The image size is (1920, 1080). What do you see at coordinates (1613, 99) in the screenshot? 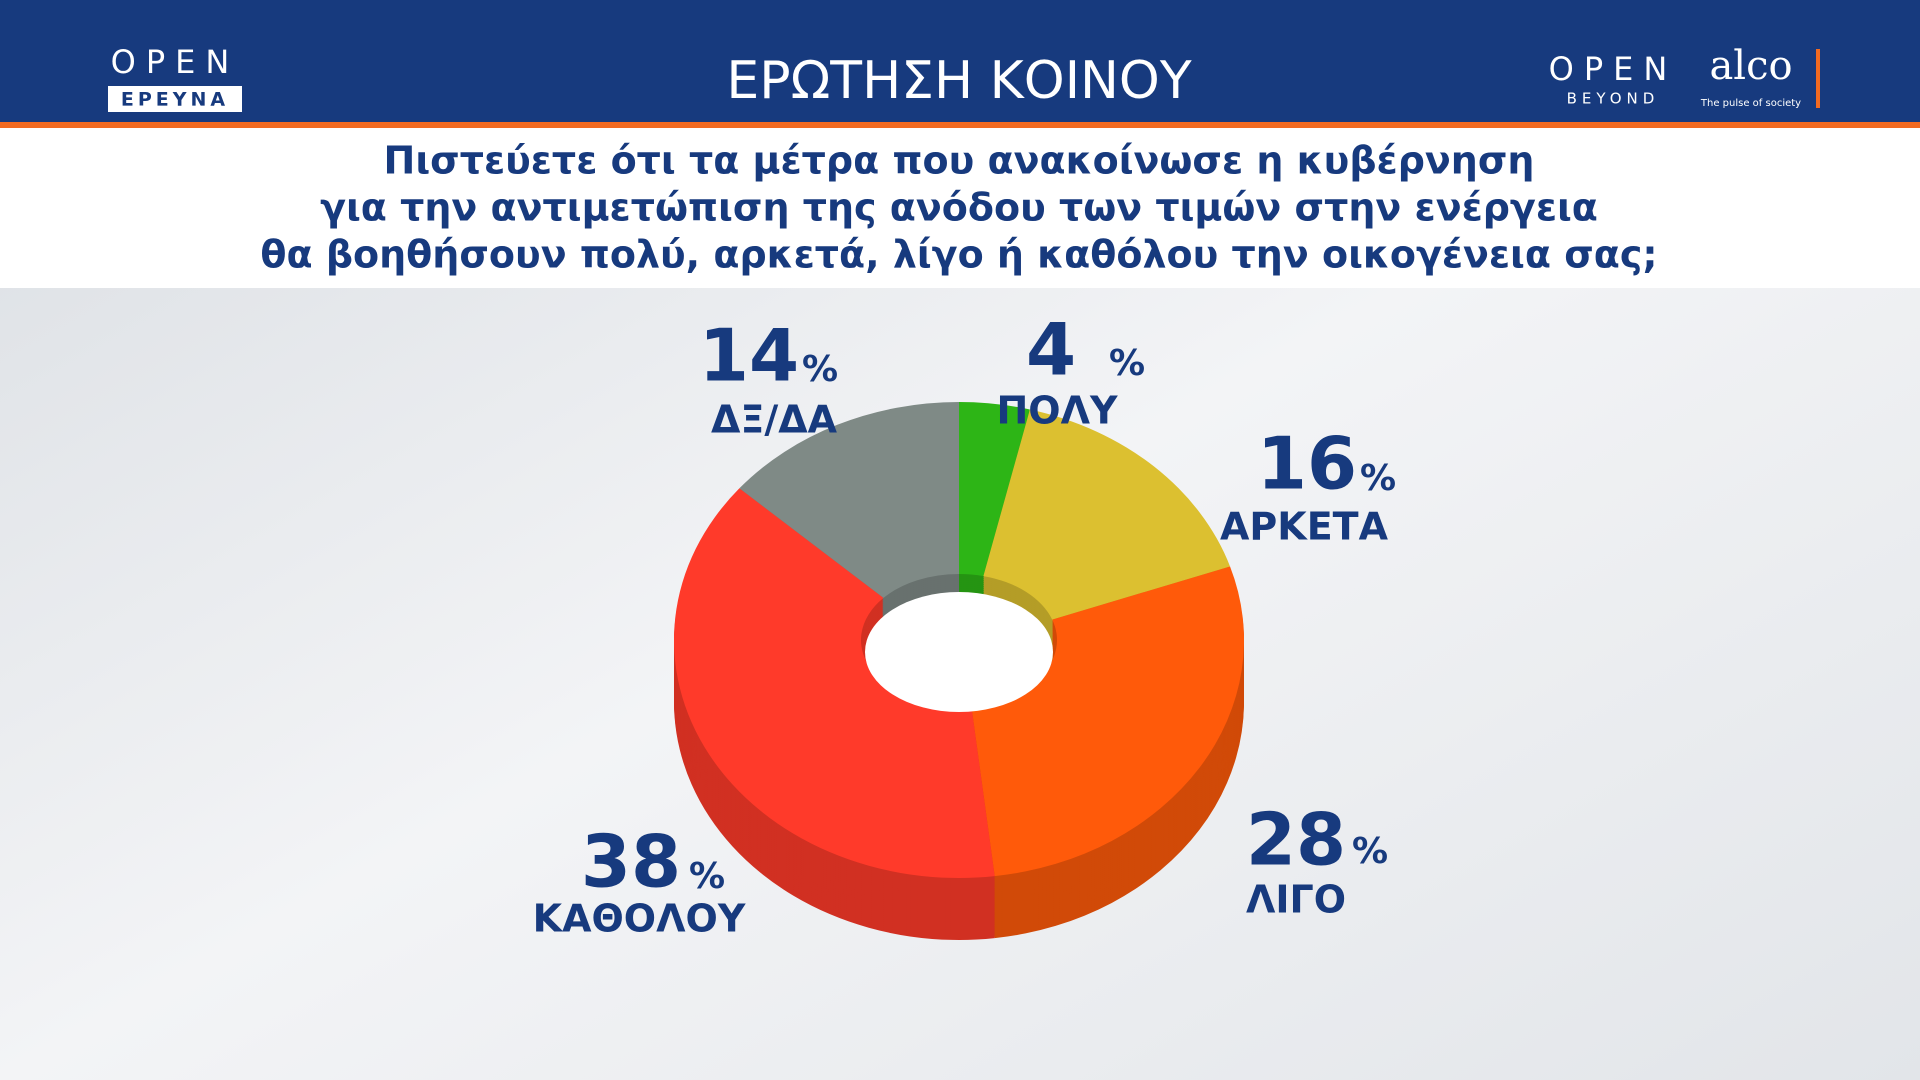
I see `brand-sub: BEYOND` at bounding box center [1613, 99].